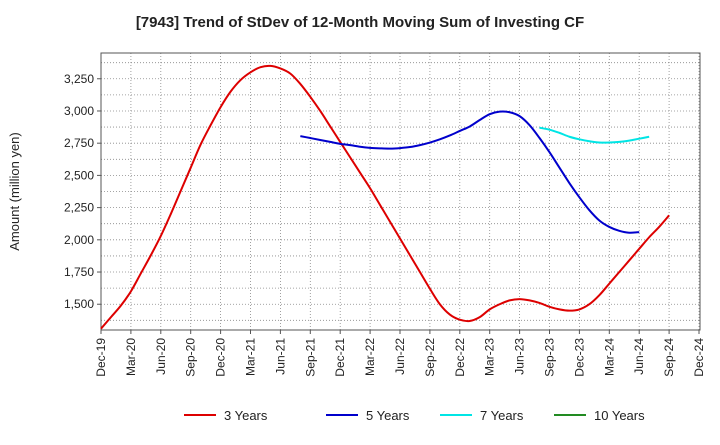 The height and width of the screenshot is (445, 720). I want to click on x-tick-label: Mar-23, so click(490, 357).